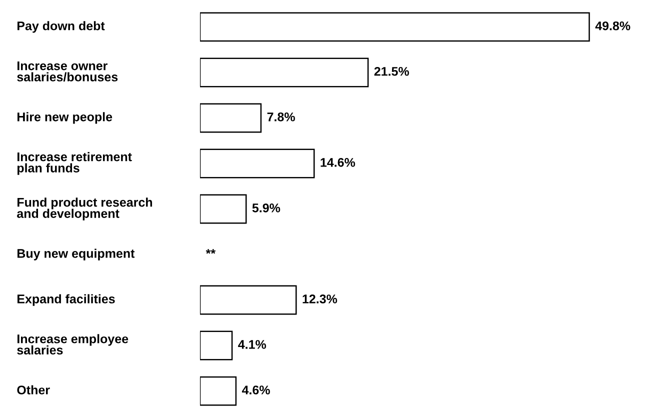  What do you see at coordinates (338, 162) in the screenshot?
I see `data-label: 14.6%` at bounding box center [338, 162].